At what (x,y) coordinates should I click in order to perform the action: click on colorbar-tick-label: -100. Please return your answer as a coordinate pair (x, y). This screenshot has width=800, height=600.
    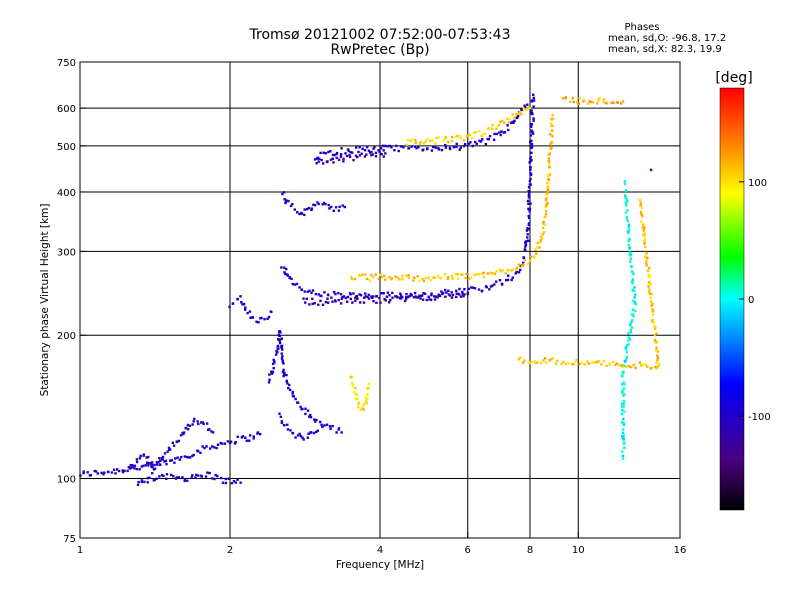
    Looking at the image, I should click on (759, 417).